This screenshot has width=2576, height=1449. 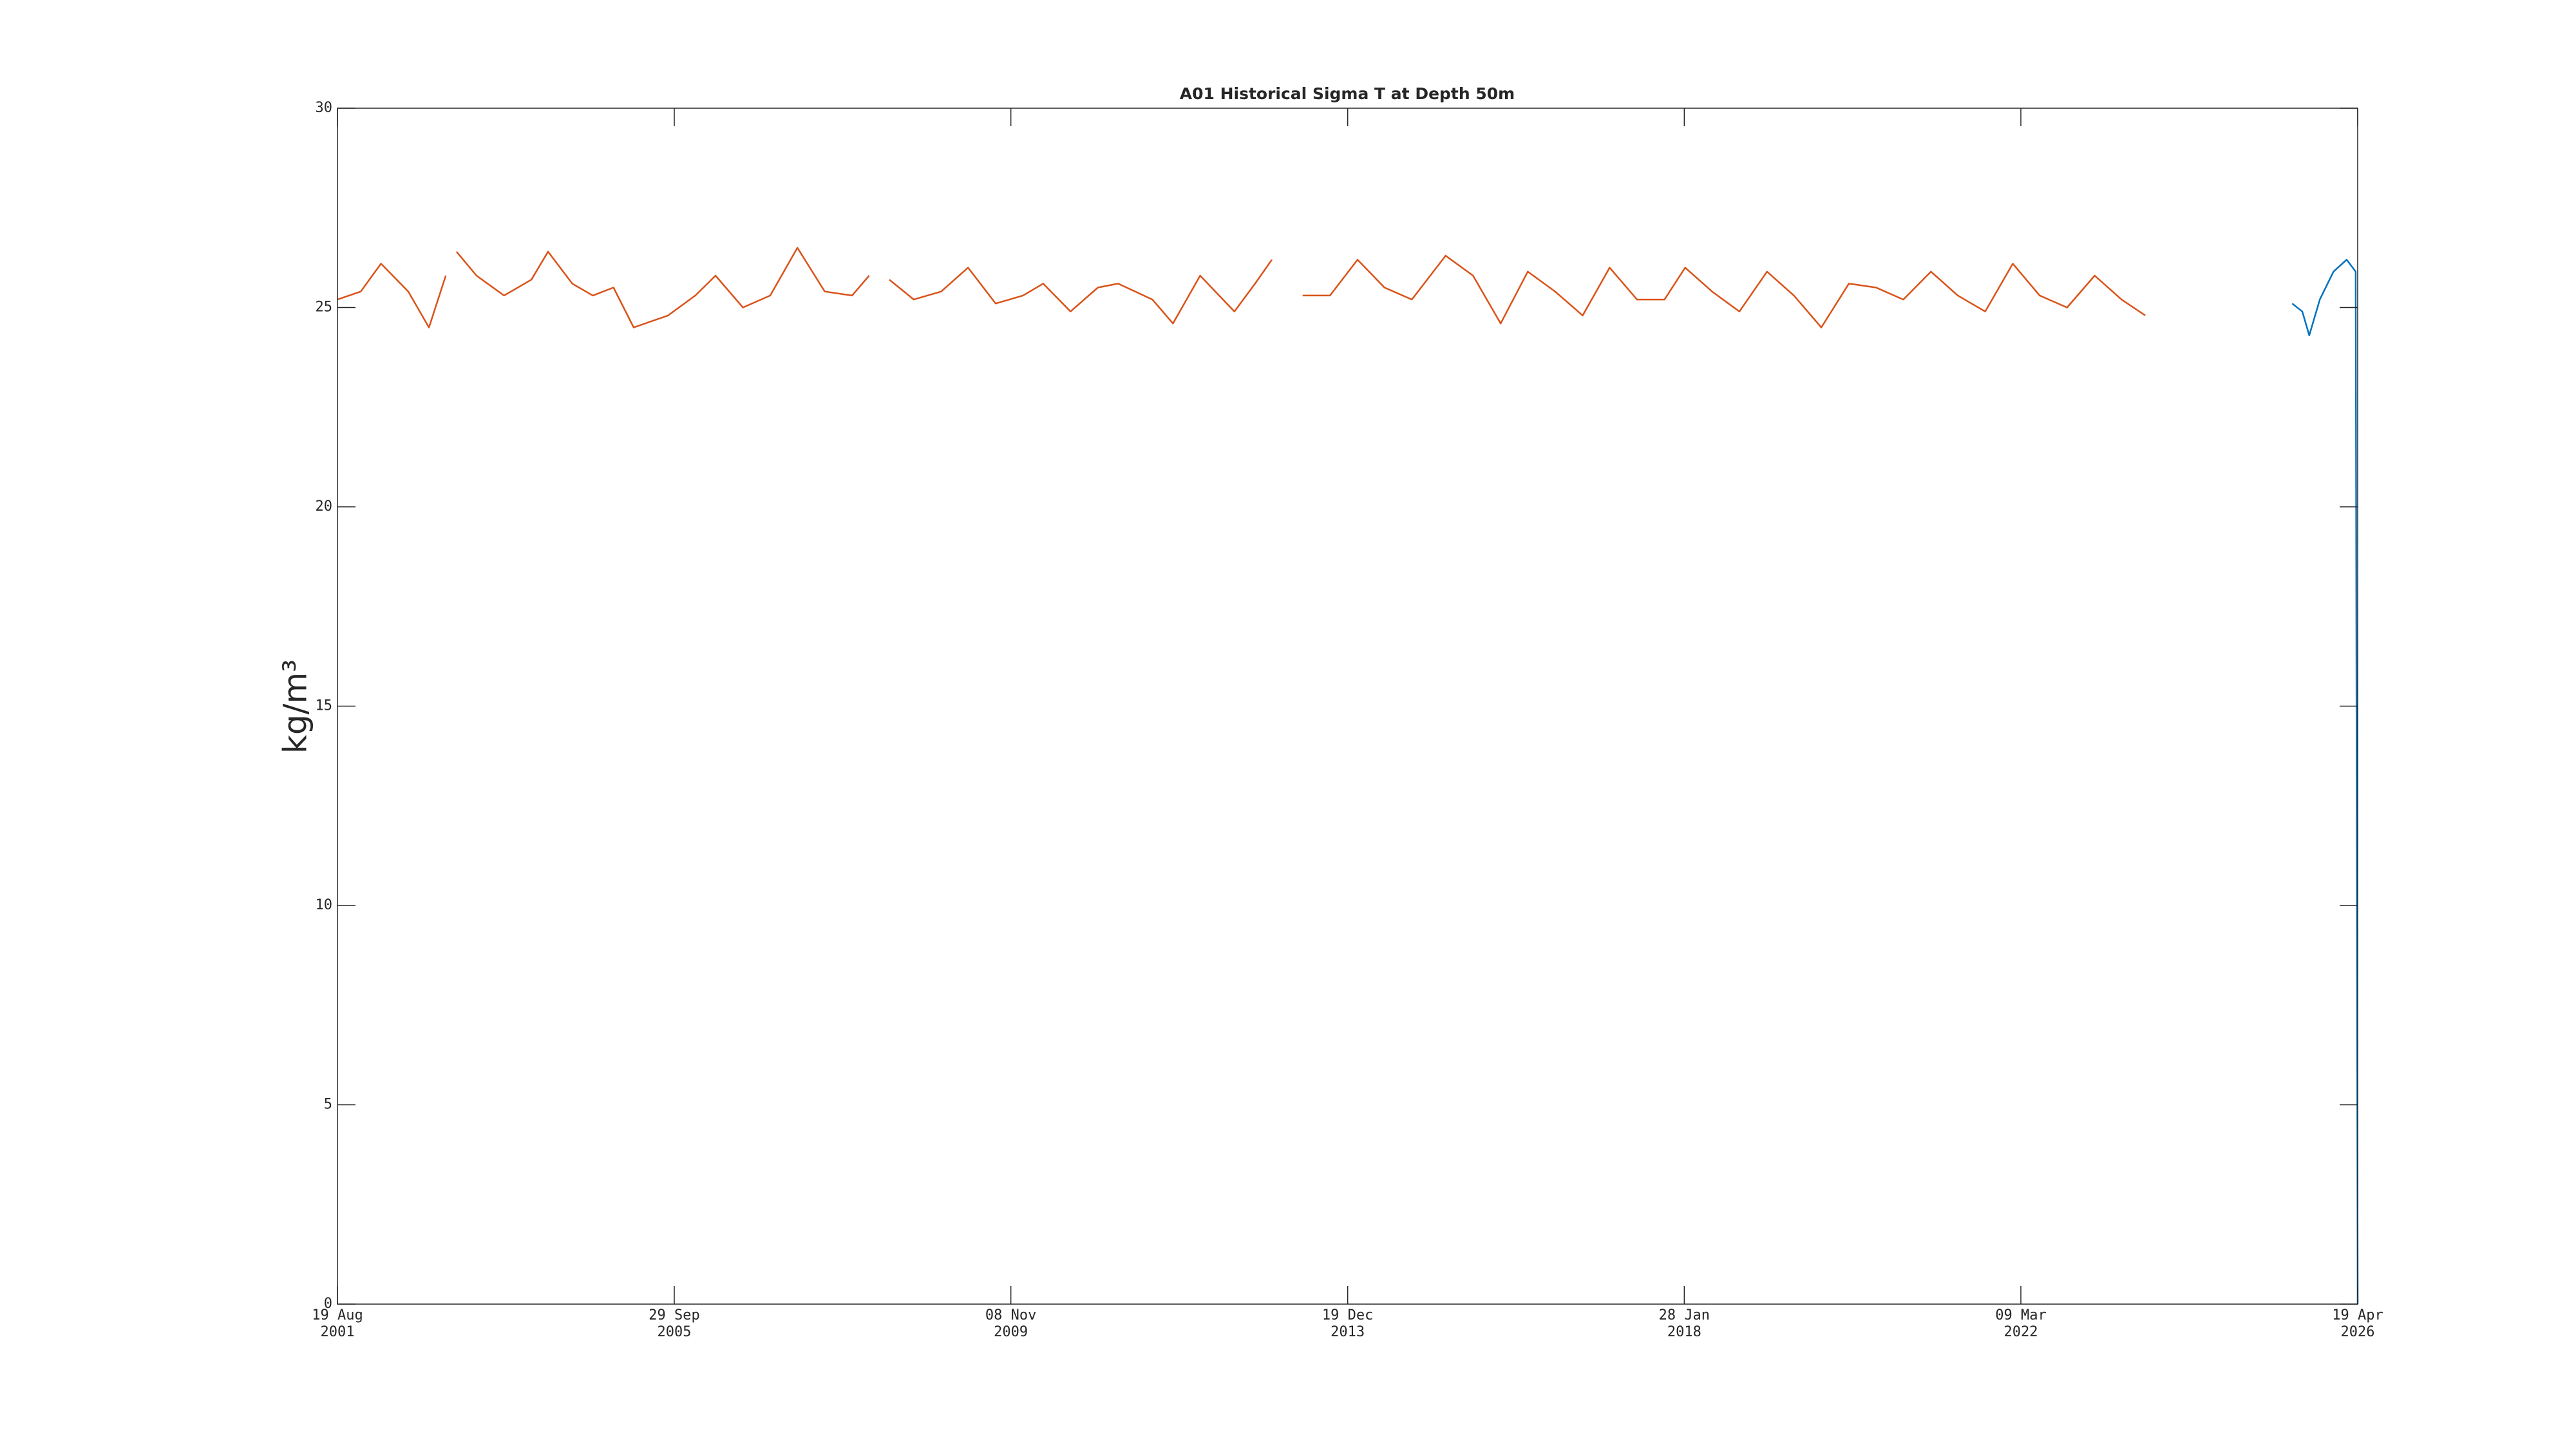 I want to click on y-tick-label: 5, so click(x=328, y=1105).